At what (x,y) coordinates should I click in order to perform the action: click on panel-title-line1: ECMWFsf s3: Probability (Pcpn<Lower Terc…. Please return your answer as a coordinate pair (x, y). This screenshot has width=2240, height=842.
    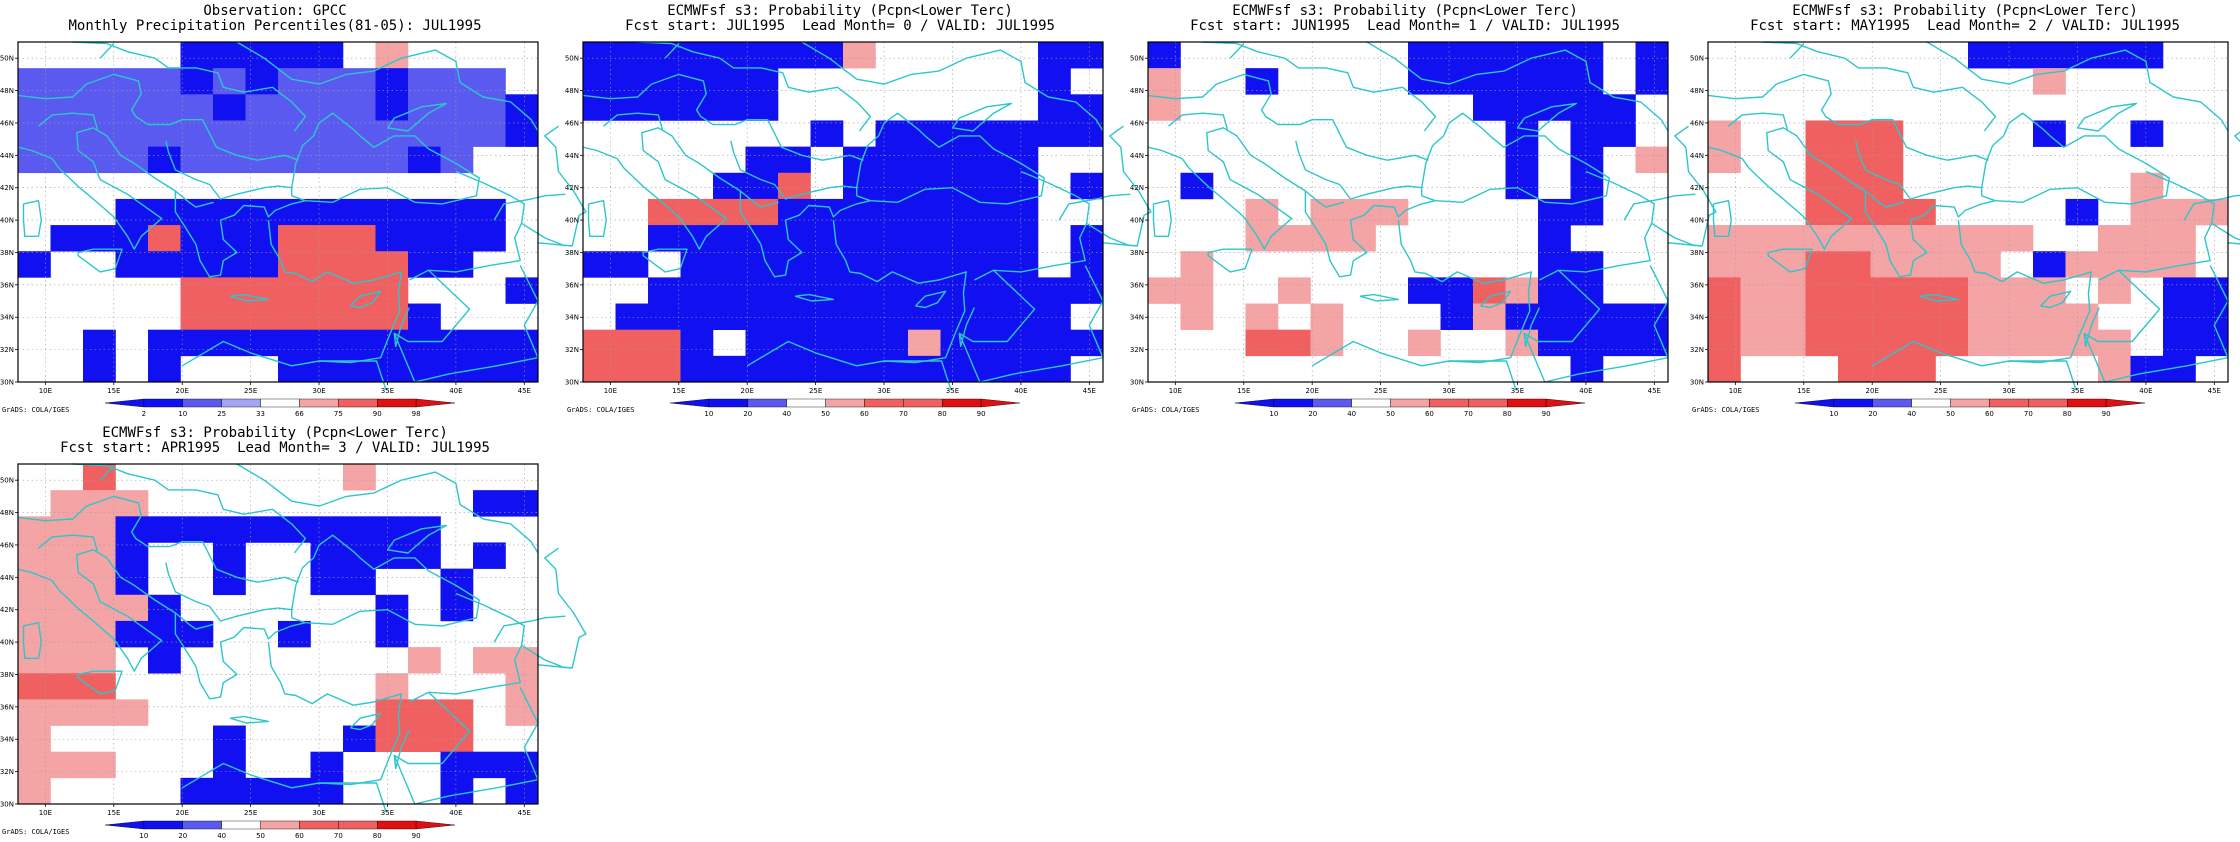
    Looking at the image, I should click on (840, 11).